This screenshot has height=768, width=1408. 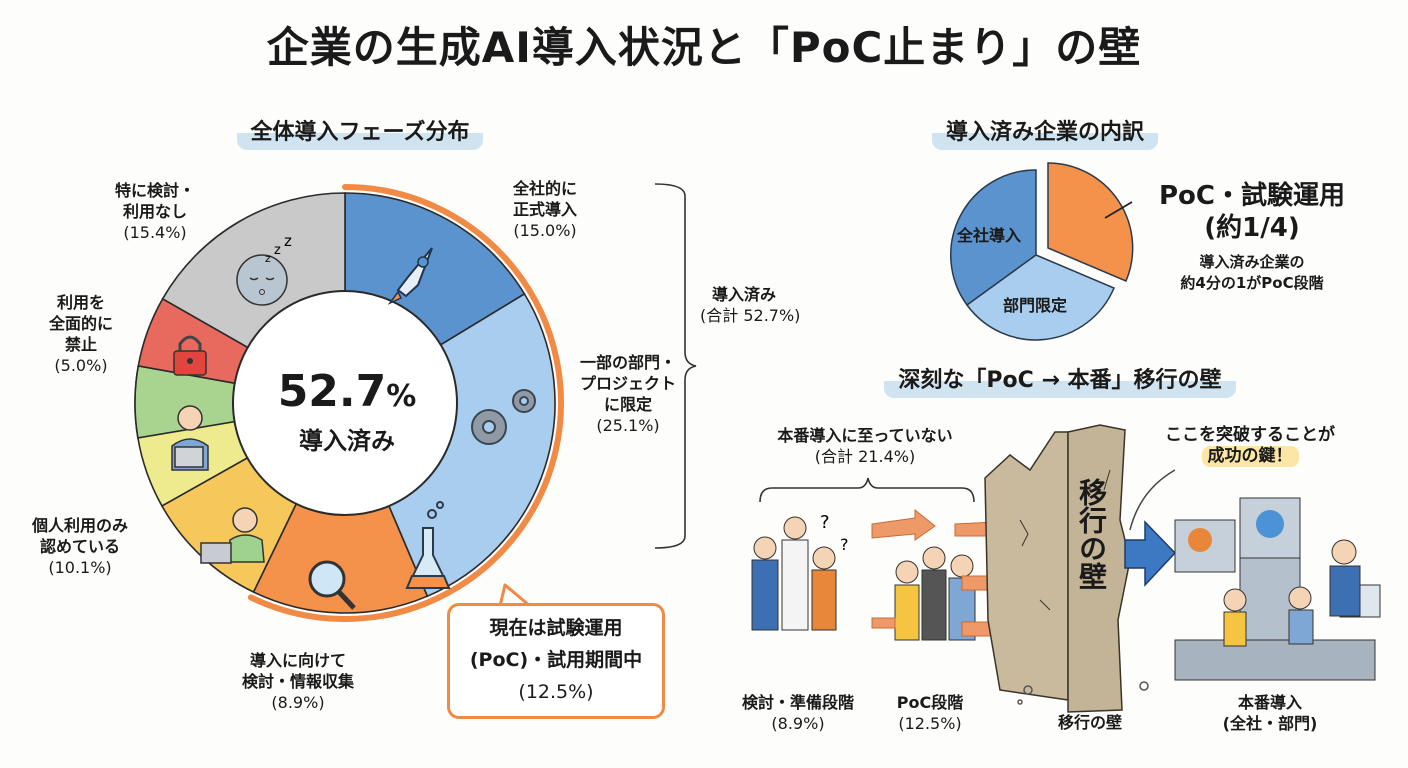 I want to click on not-prod-label: 本番導入に至っていない (合計 21.4%), so click(x=865, y=446).